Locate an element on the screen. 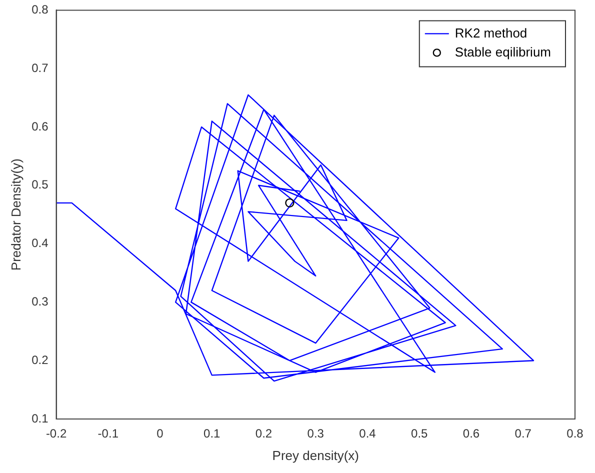 The image size is (595, 473). x-tick-label: 0 is located at coordinates (160, 433).